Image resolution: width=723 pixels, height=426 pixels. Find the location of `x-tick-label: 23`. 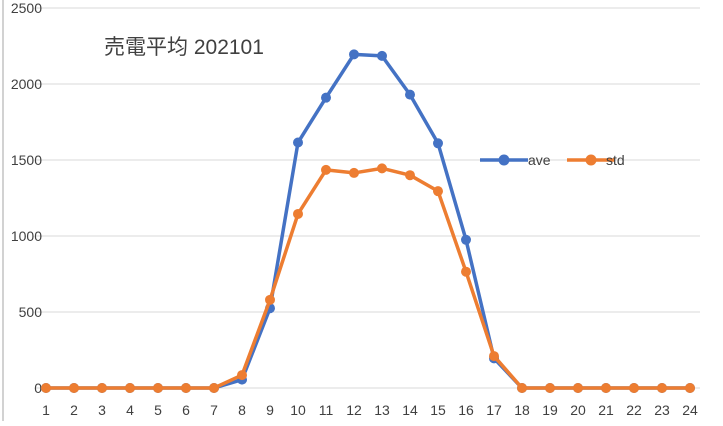

x-tick-label: 23 is located at coordinates (662, 410).